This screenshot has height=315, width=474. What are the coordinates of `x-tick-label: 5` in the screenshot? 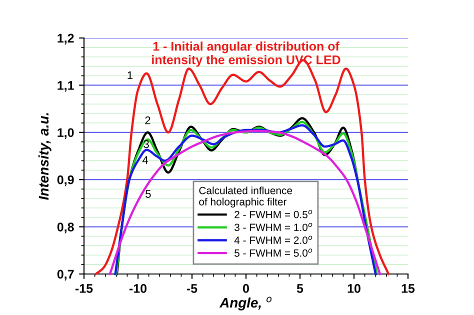 It's located at (300, 288).